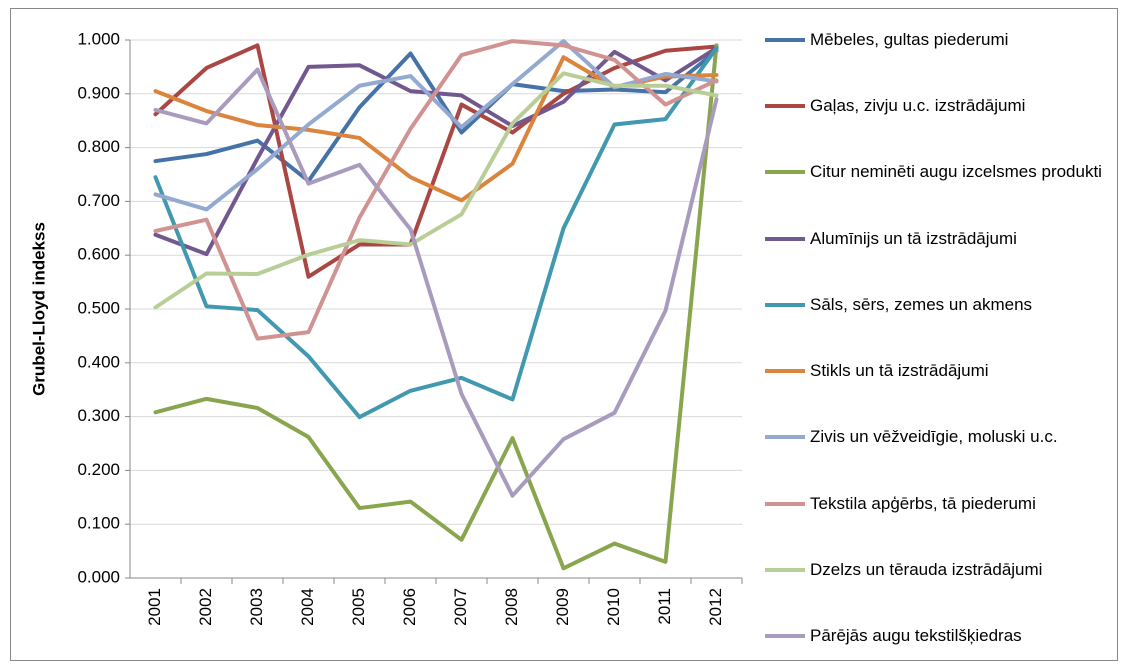  I want to click on y-tick-label: 1.000, so click(98, 38).